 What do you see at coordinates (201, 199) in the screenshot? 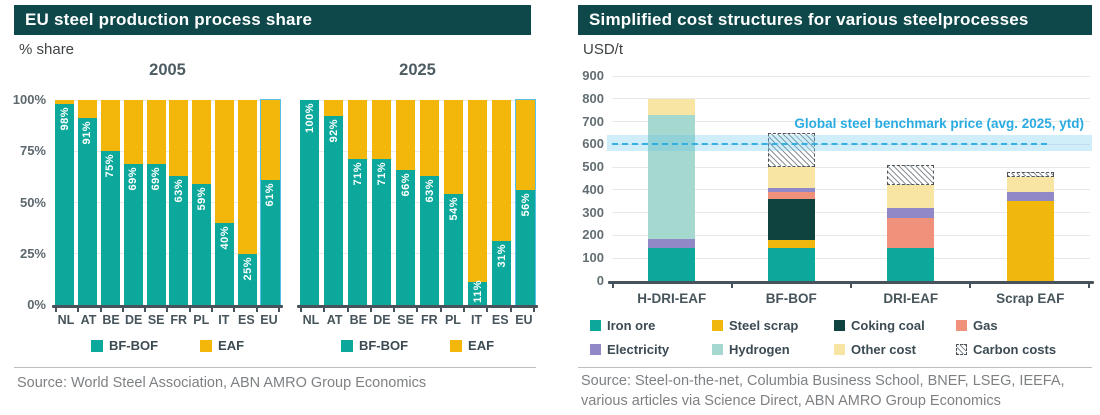
I see `bar-value-label: 59%` at bounding box center [201, 199].